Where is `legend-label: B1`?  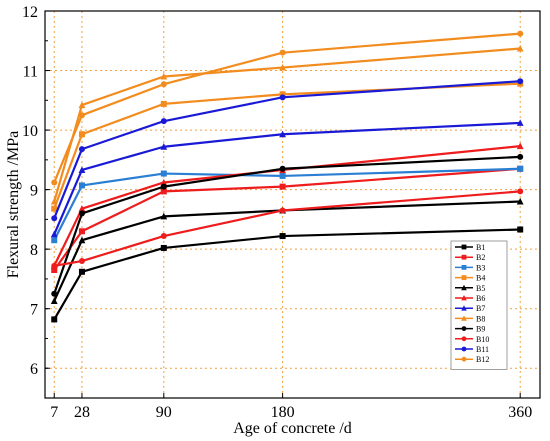
legend-label: B1 is located at coordinates (480, 247).